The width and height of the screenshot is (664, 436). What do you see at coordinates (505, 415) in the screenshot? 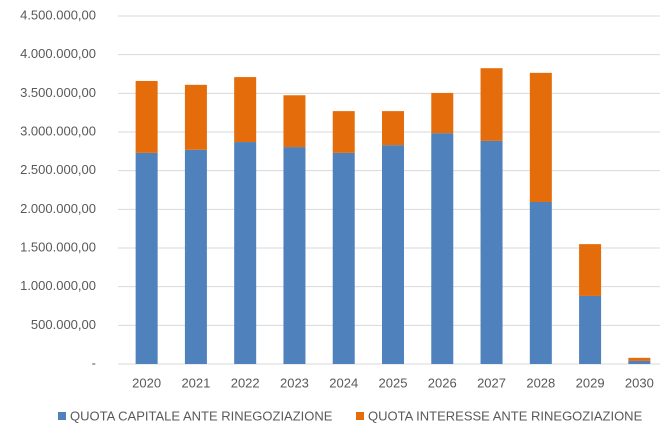
I see `legend-label: QUOTA INTERESSE ANTE RINEGOZIAZIONE` at bounding box center [505, 415].